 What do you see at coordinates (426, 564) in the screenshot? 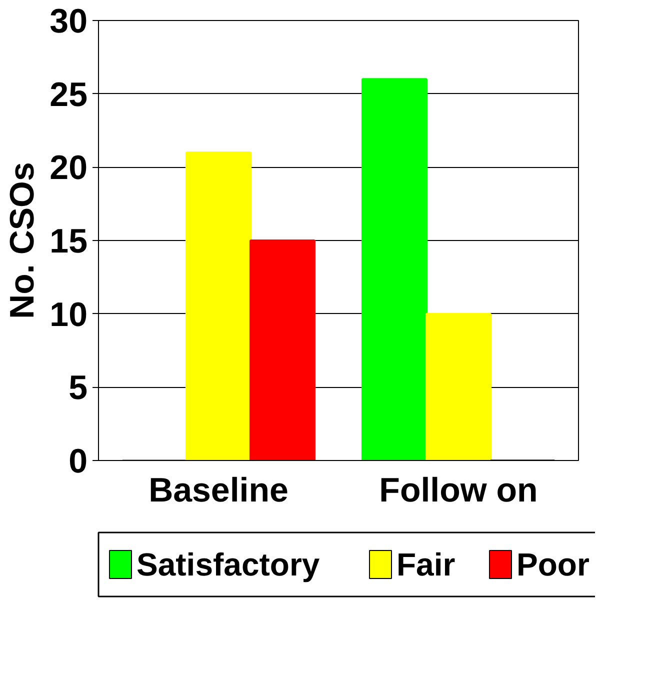
I see `legend-label: Fair` at bounding box center [426, 564].